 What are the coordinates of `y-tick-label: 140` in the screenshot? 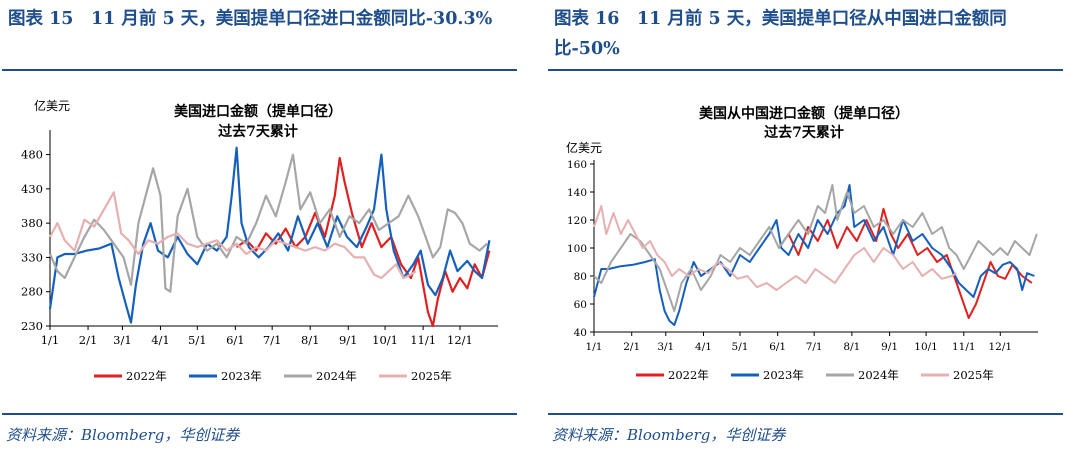 It's located at (577, 193).